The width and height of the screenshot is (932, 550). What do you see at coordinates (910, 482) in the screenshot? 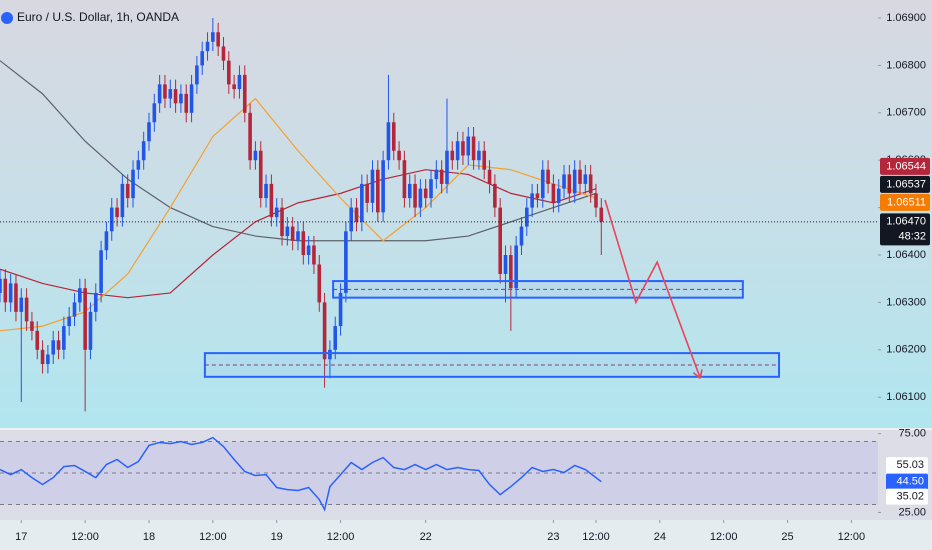
I see `rsi-tag-label: 44.50` at bounding box center [910, 482].